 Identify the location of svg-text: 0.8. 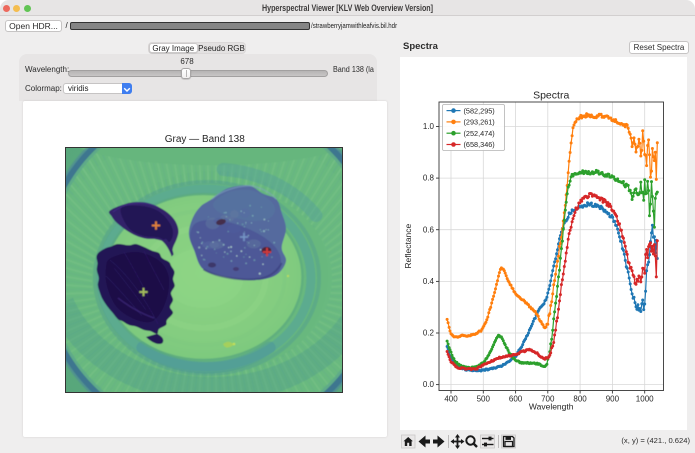
(429, 178).